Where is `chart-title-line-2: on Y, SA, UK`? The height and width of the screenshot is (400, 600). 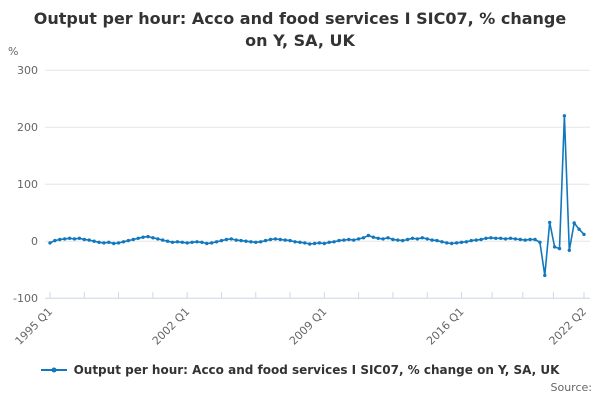
chart-title-line-2: on Y, SA, UK is located at coordinates (300, 40).